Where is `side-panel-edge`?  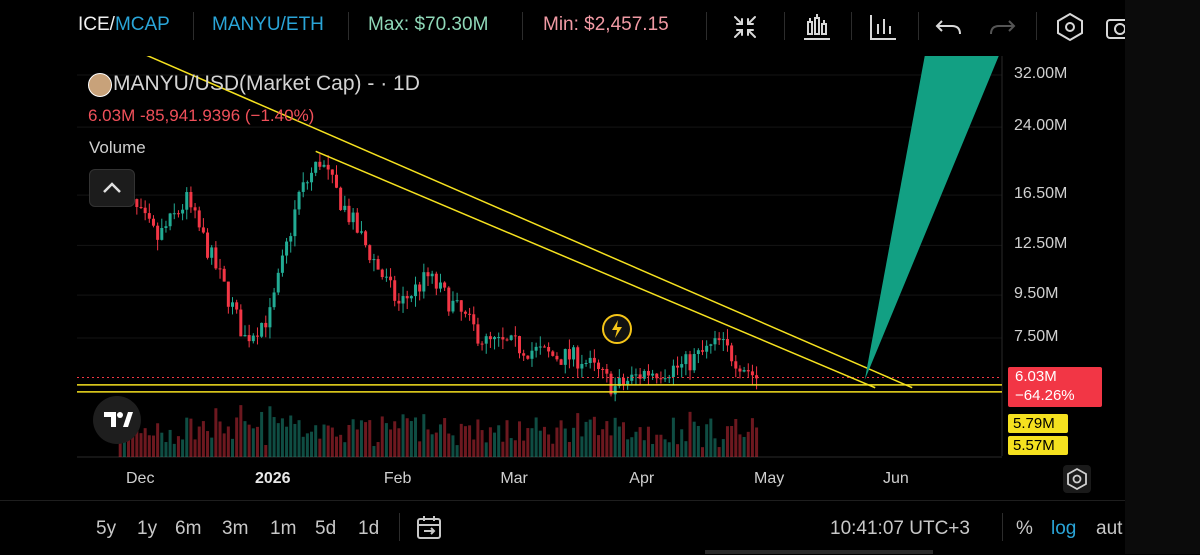 side-panel-edge is located at coordinates (1162, 277).